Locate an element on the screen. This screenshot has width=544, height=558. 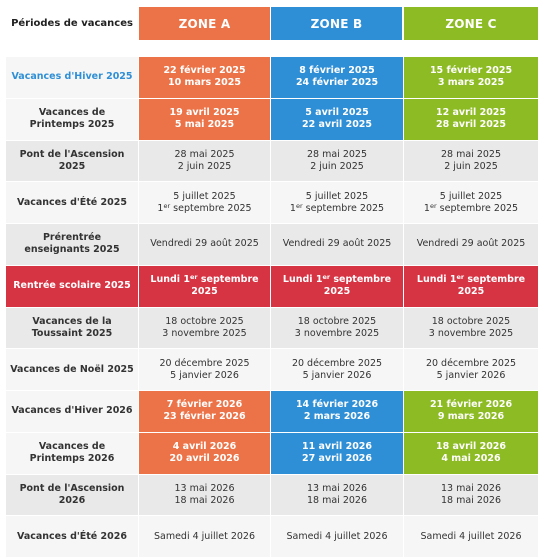
date-cell: 8 février 2025 24 février 2025 is located at coordinates (337, 77).